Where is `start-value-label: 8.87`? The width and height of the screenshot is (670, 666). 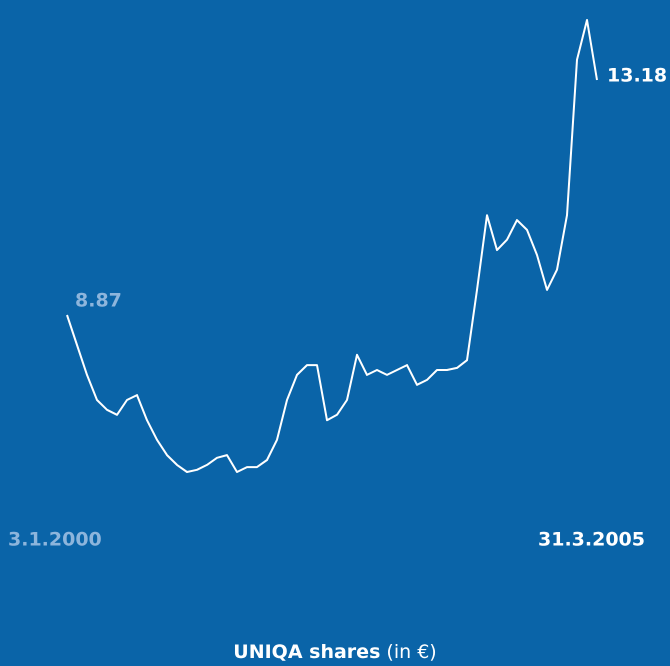
start-value-label: 8.87 is located at coordinates (98, 300).